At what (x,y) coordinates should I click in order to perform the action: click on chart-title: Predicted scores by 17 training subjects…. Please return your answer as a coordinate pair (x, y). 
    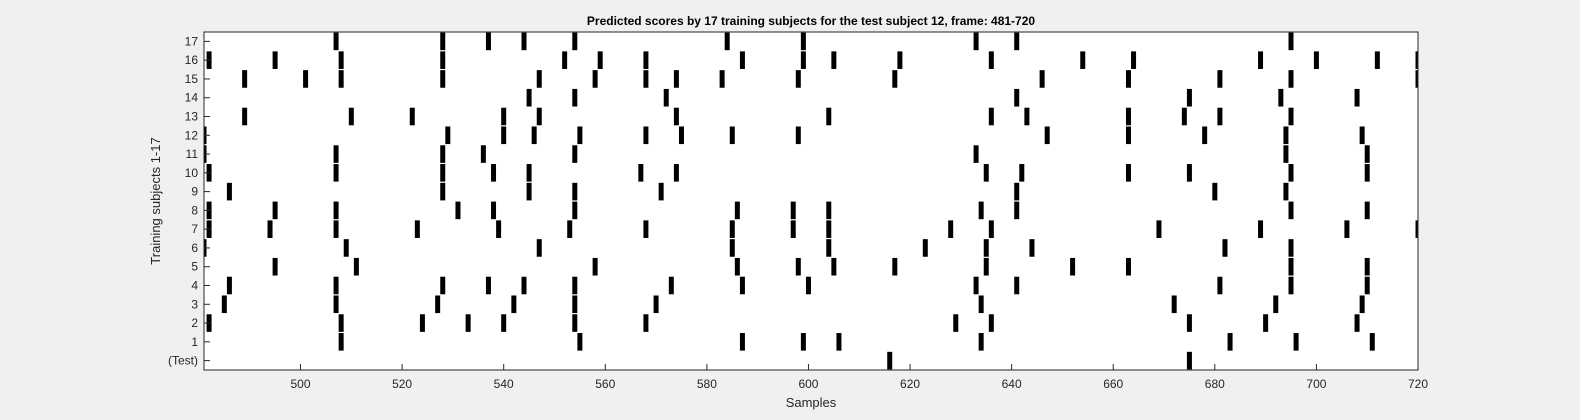
    Looking at the image, I should click on (811, 21).